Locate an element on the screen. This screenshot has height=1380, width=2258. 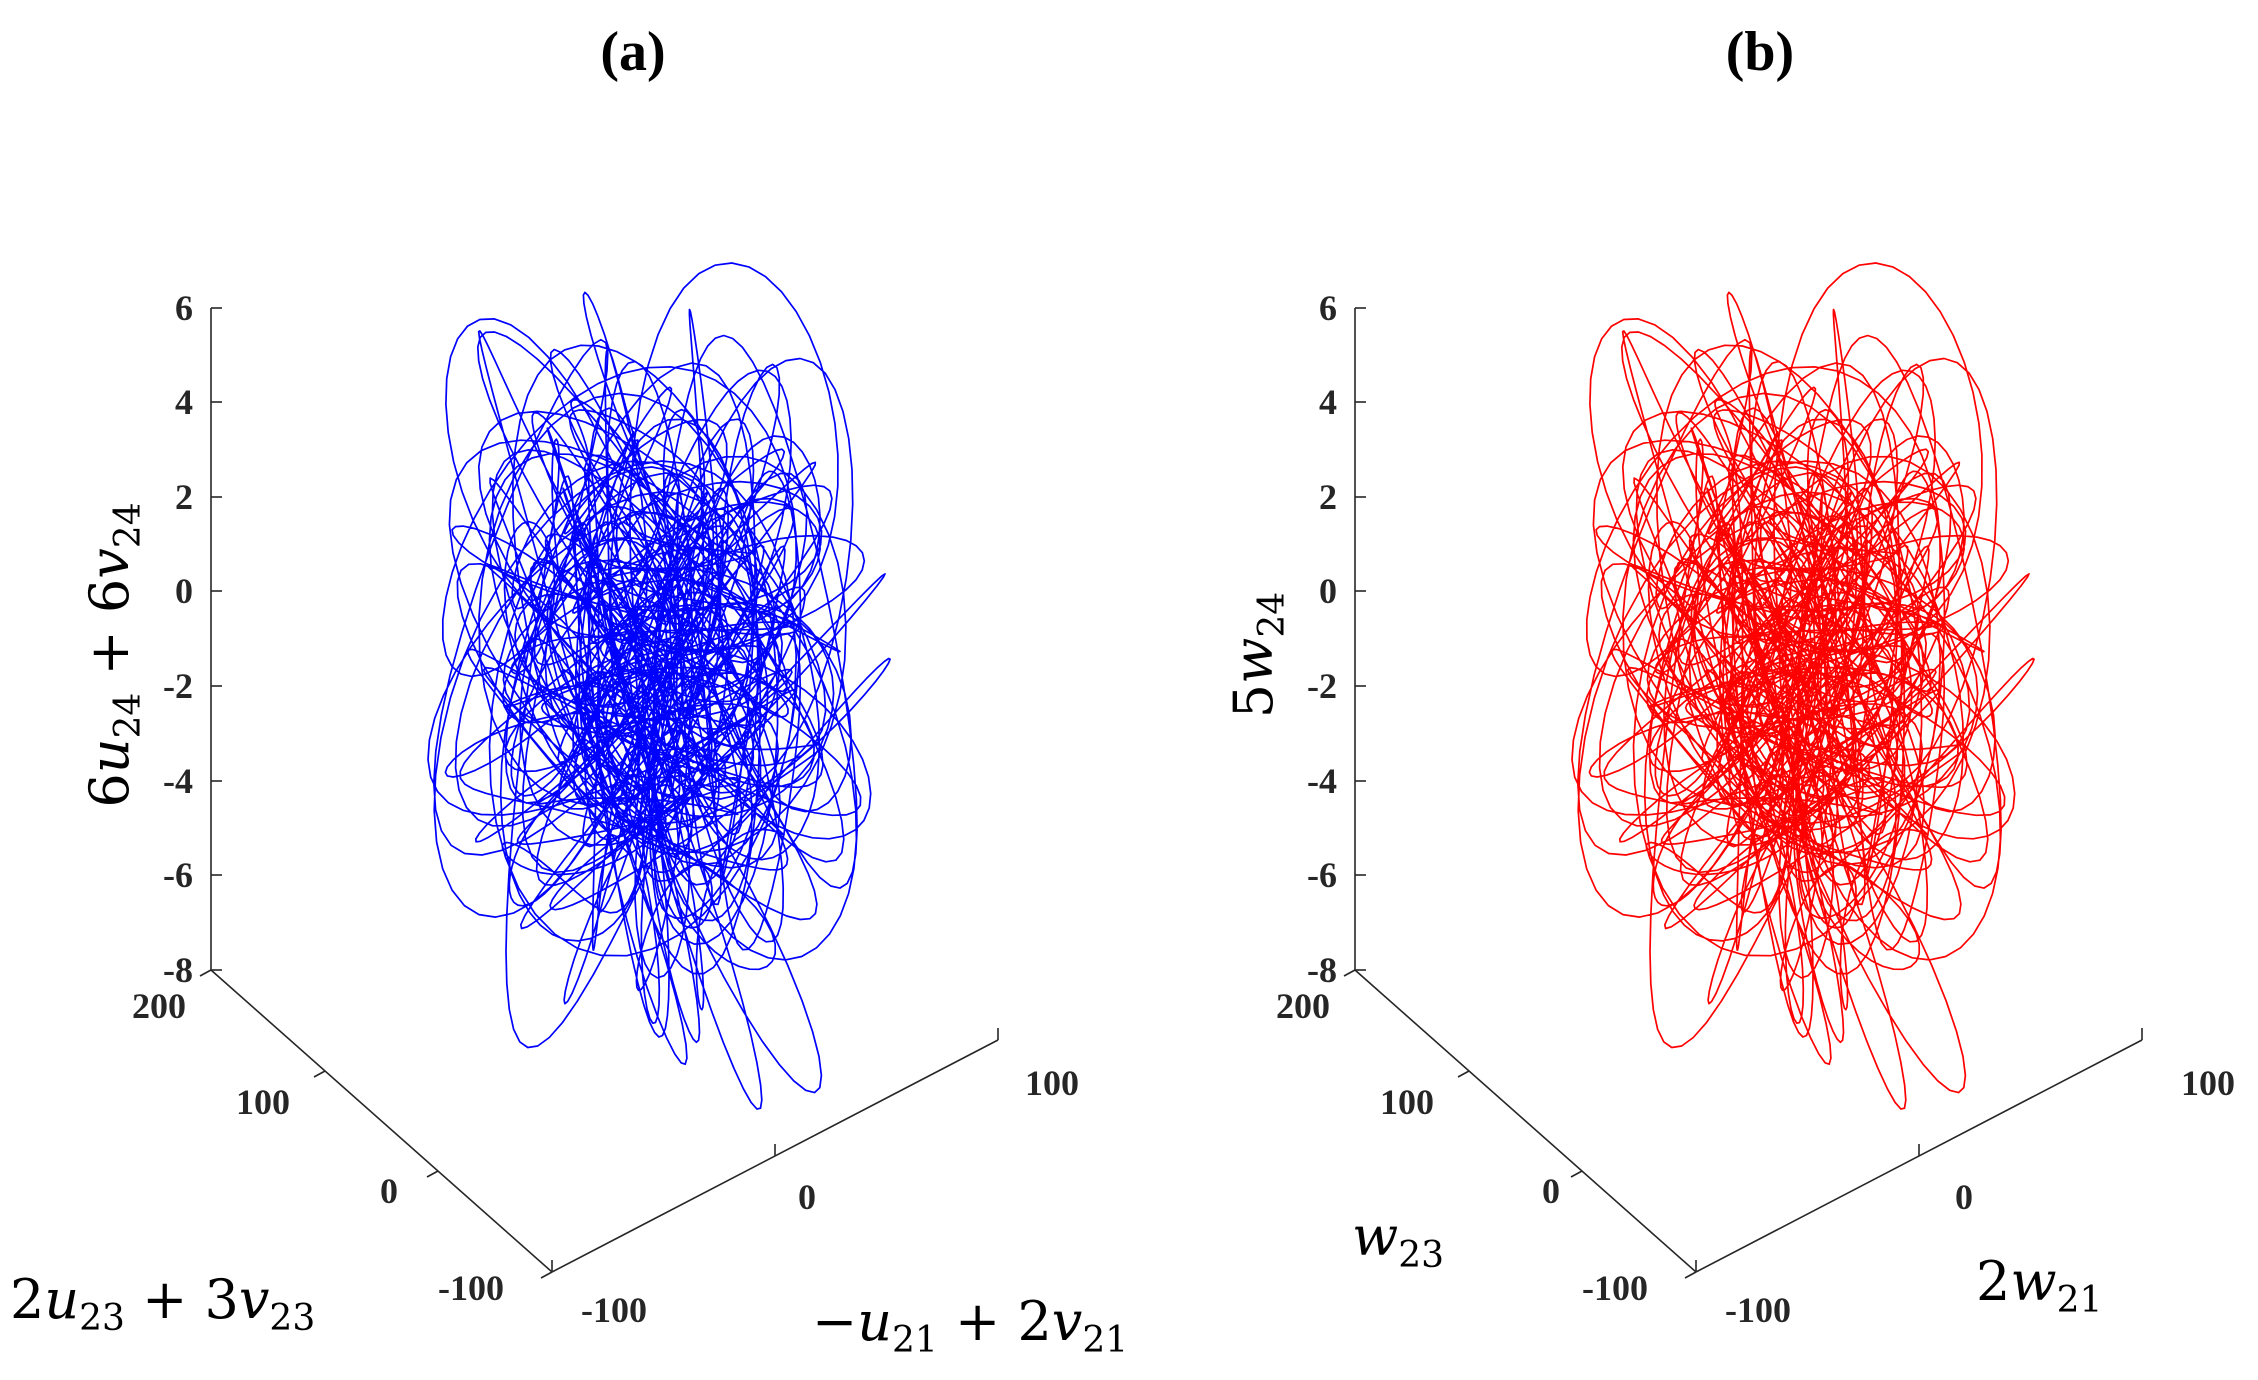
trajectory-line-a is located at coordinates (659, 686).